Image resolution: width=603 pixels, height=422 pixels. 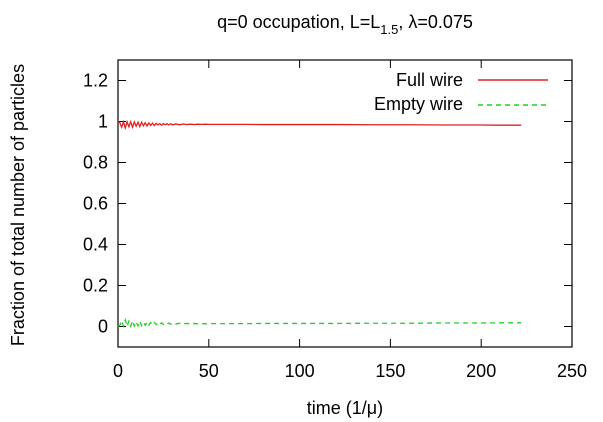 What do you see at coordinates (95, 245) in the screenshot?
I see `y-tick-label: 0.4` at bounding box center [95, 245].